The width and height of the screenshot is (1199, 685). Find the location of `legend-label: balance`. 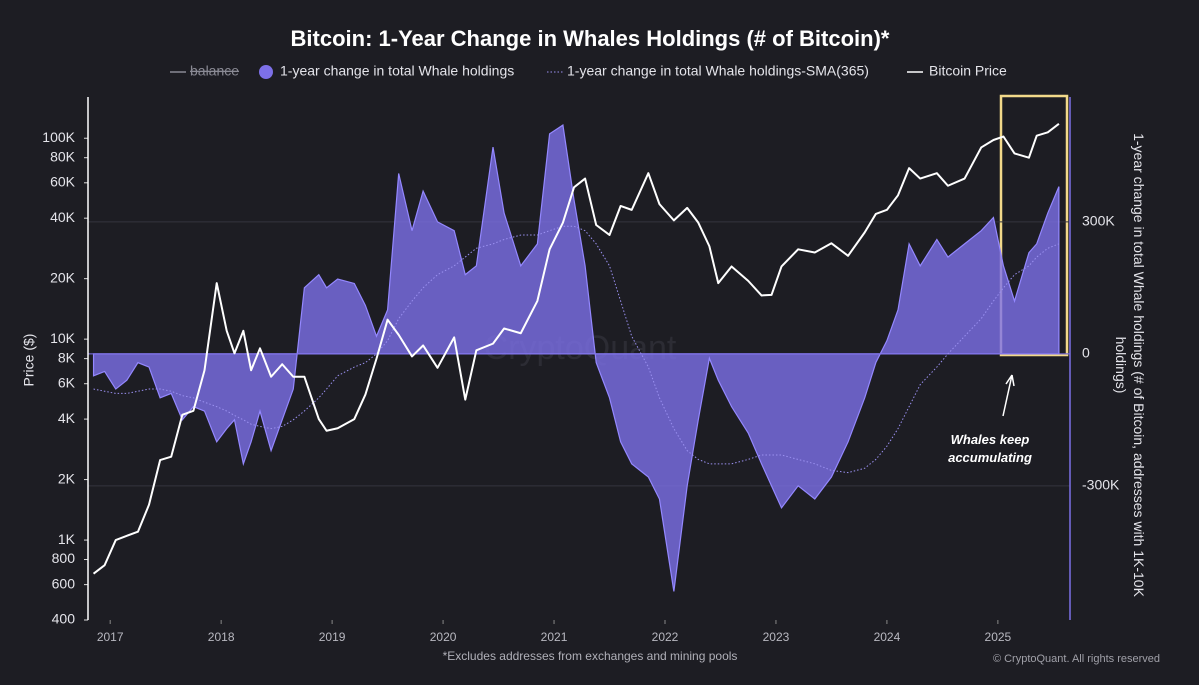

legend-label: balance is located at coordinates (214, 71).